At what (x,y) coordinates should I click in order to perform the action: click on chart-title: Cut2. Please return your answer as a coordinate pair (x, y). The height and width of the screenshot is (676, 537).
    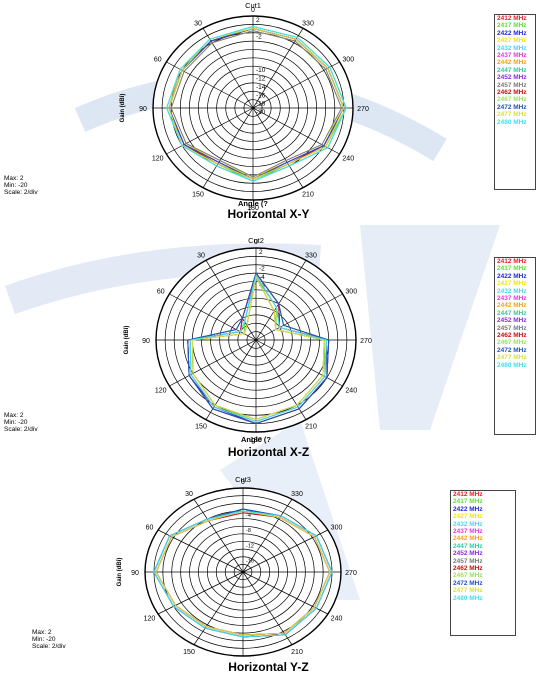
    Looking at the image, I should click on (256, 240).